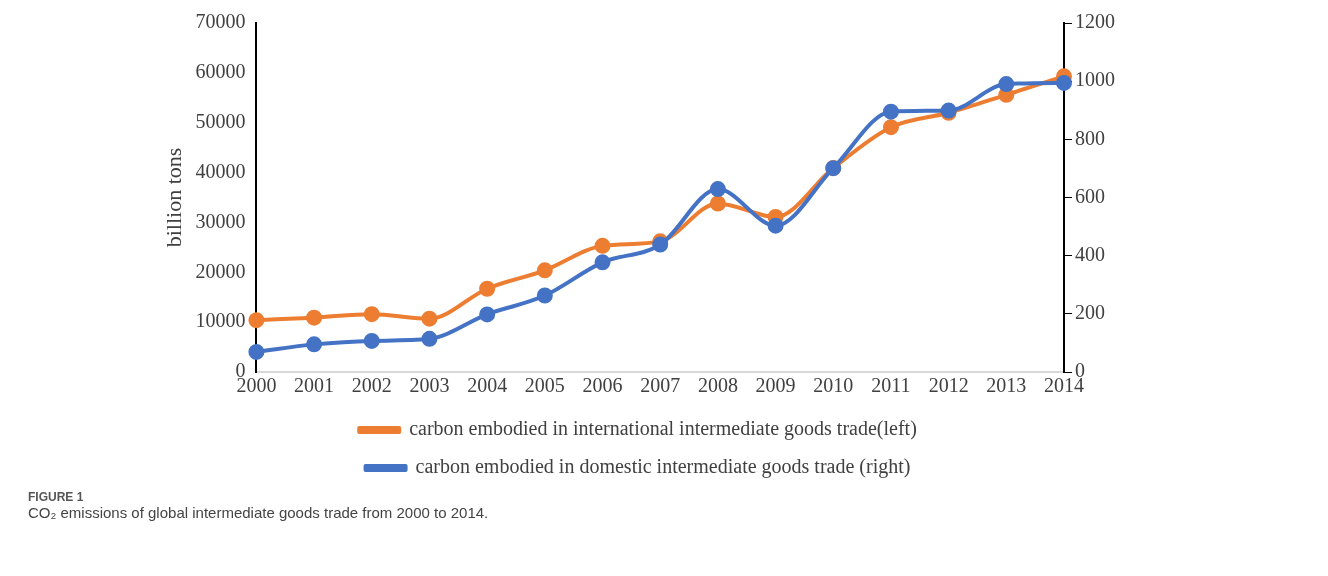 This screenshot has width=1328, height=576. I want to click on y2-tick-label: 400, so click(1090, 253).